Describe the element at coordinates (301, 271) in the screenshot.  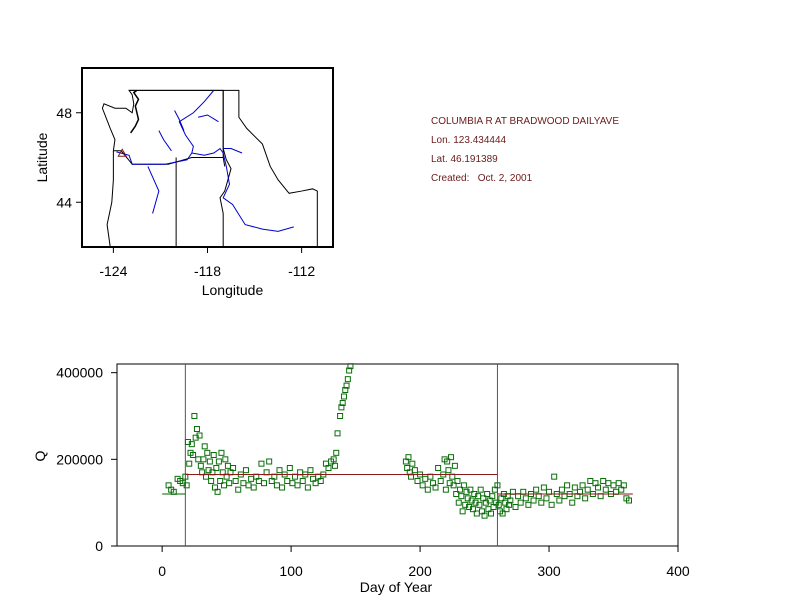
I see `map-x-tick-label-2: -112` at that location.